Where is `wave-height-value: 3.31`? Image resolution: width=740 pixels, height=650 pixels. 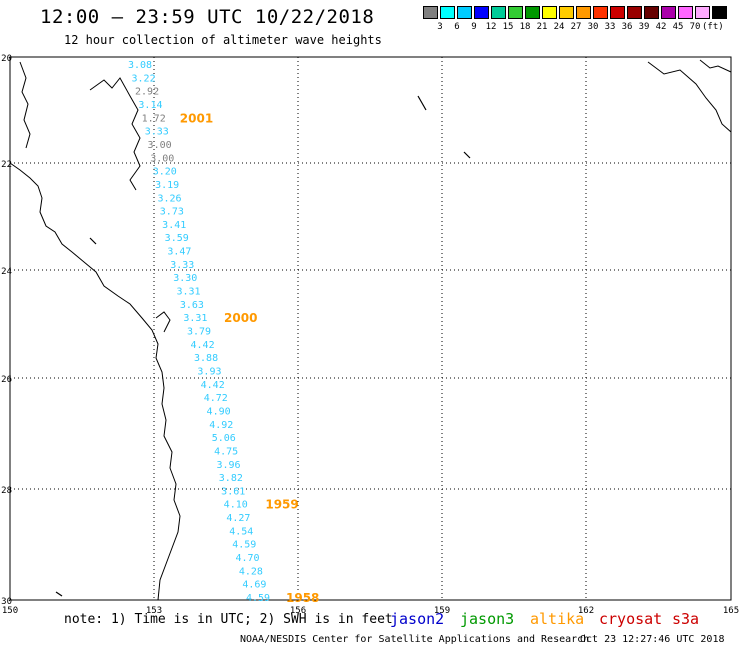
wave-height-value: 3.31 is located at coordinates (195, 318).